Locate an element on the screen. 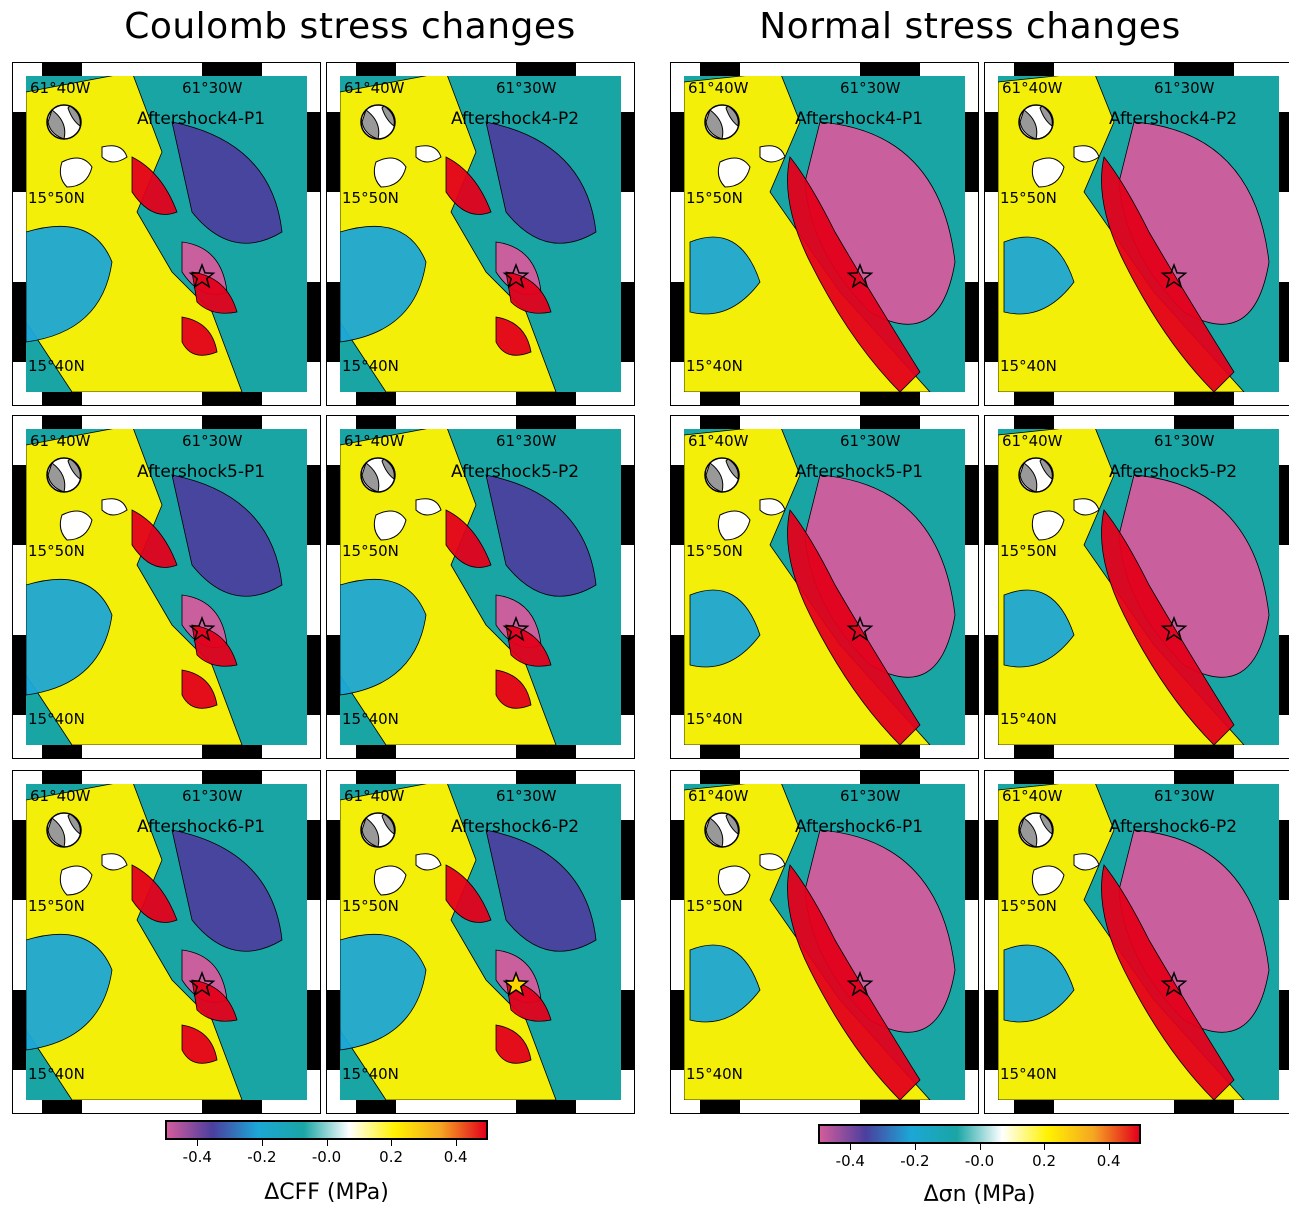 This screenshot has height=1209, width=1289. map-panel: 61°40W 61°30W 15°50N 15°40N Aftershock5-P1 is located at coordinates (824, 587).